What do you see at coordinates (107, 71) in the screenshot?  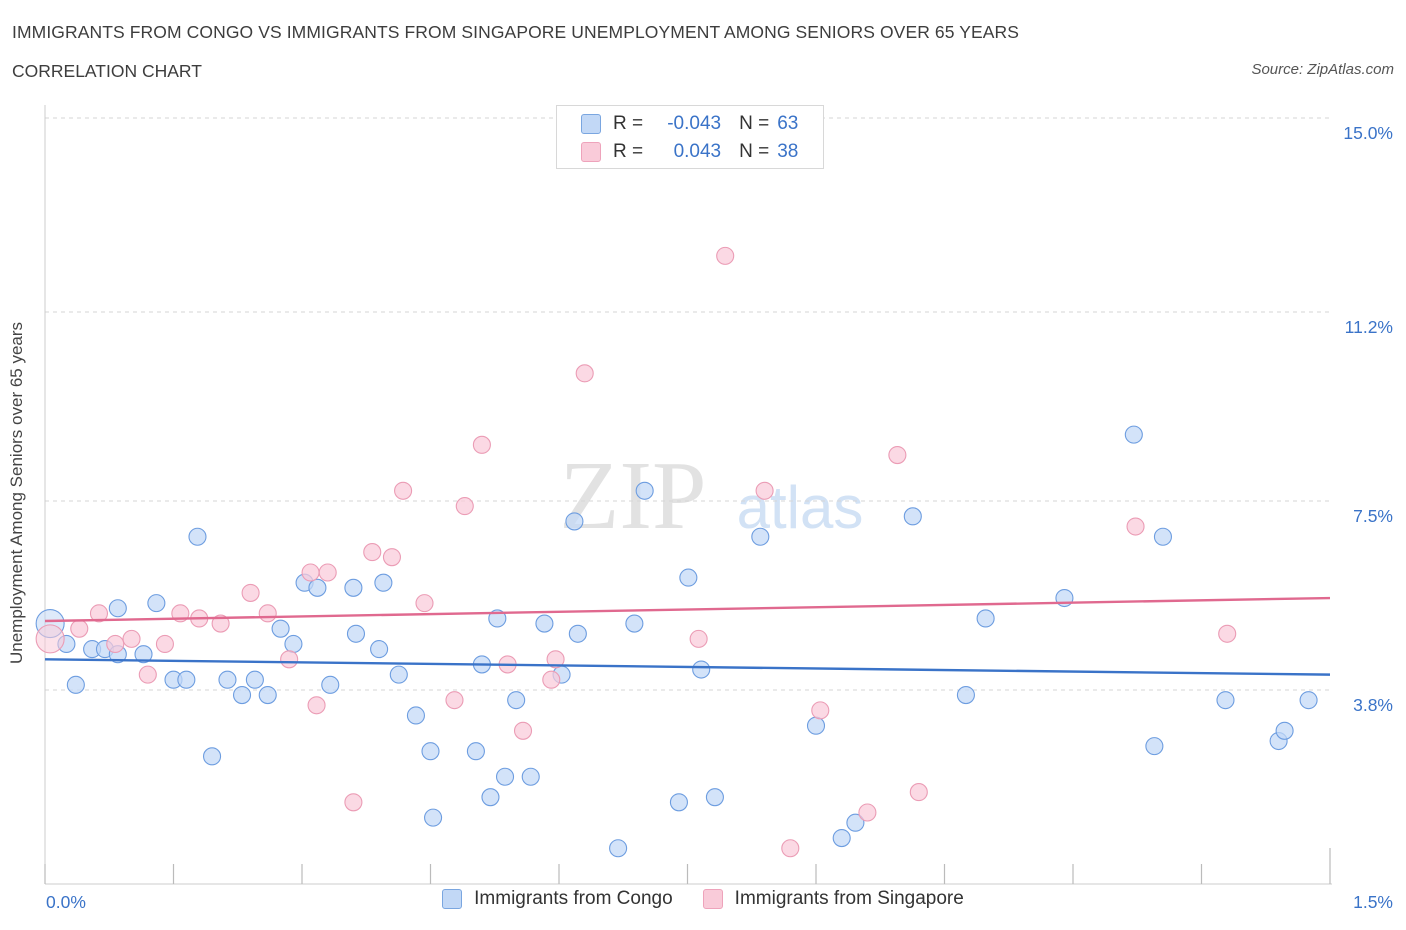 I see `chart-subtitle: CORRELATION CHART` at bounding box center [107, 71].